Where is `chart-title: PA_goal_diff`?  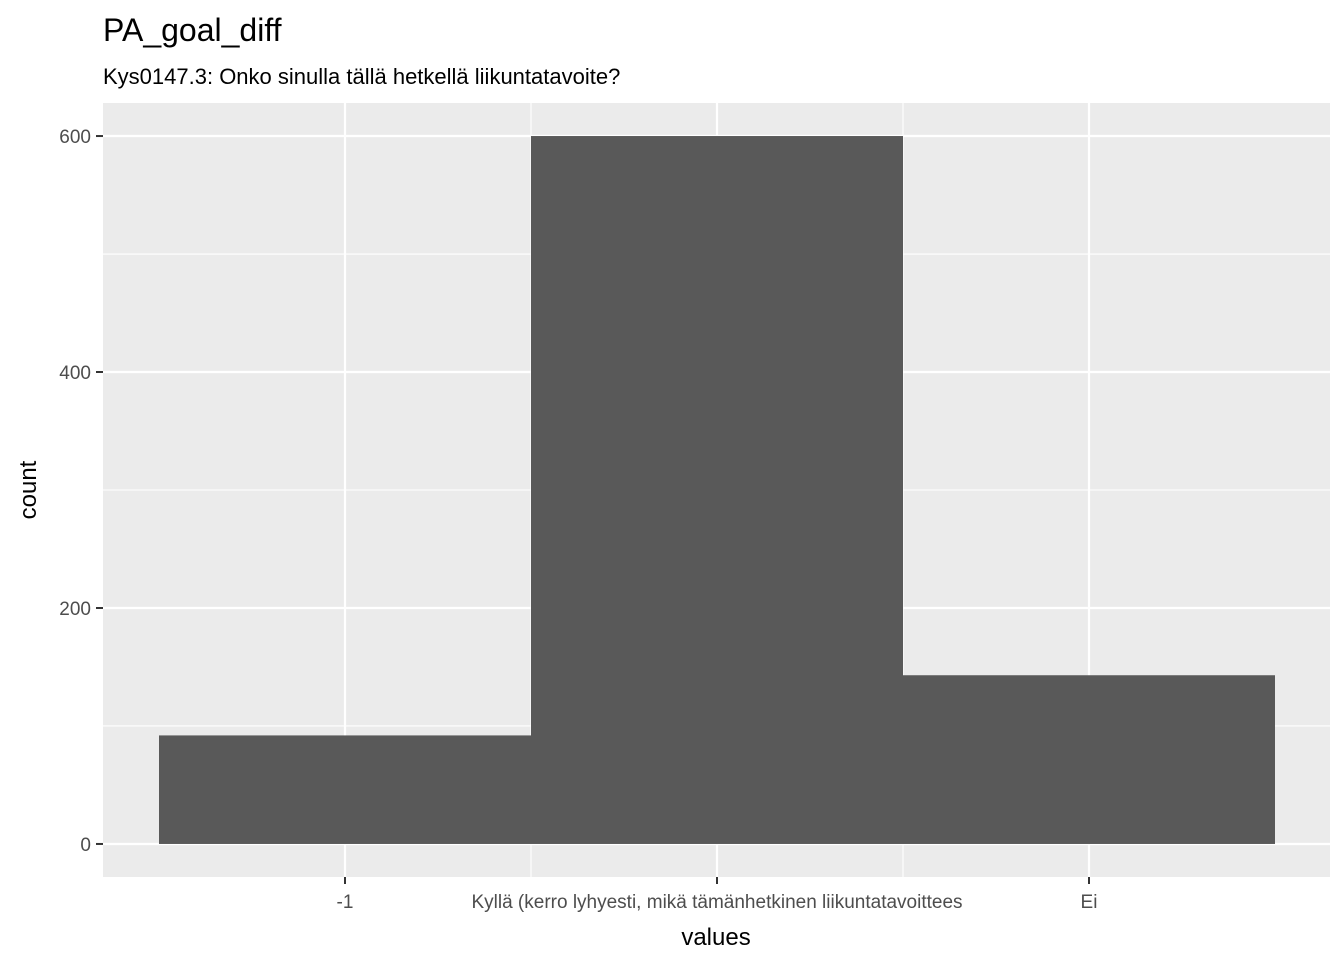 chart-title: PA_goal_diff is located at coordinates (192, 30).